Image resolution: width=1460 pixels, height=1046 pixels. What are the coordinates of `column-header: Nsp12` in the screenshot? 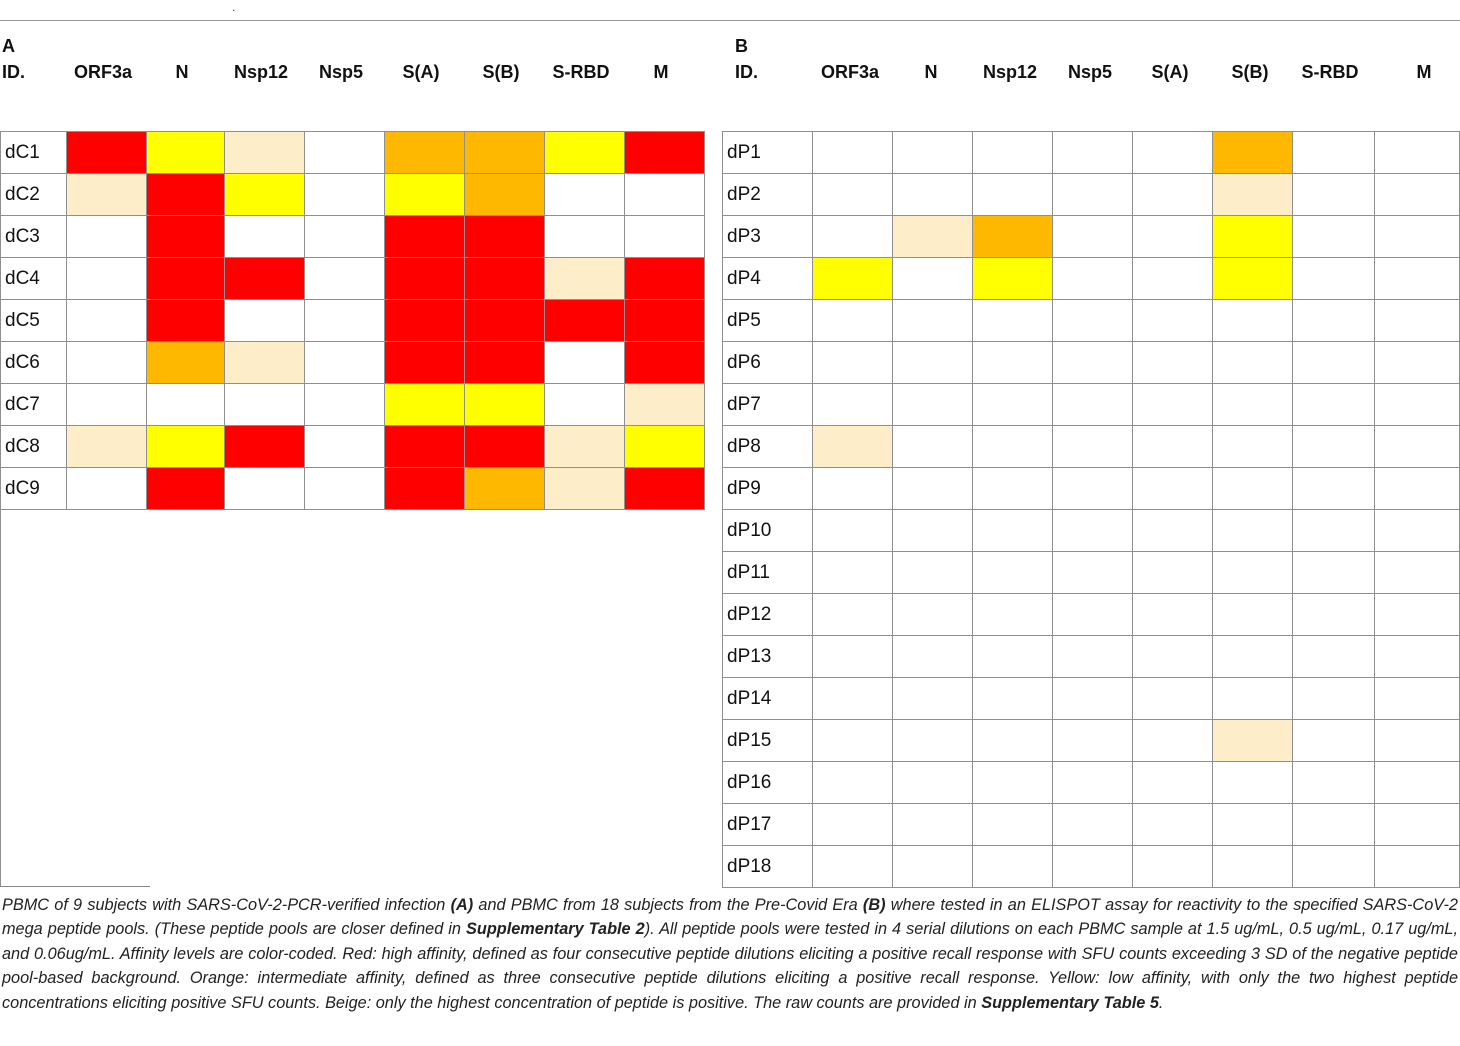 It's located at (261, 72).